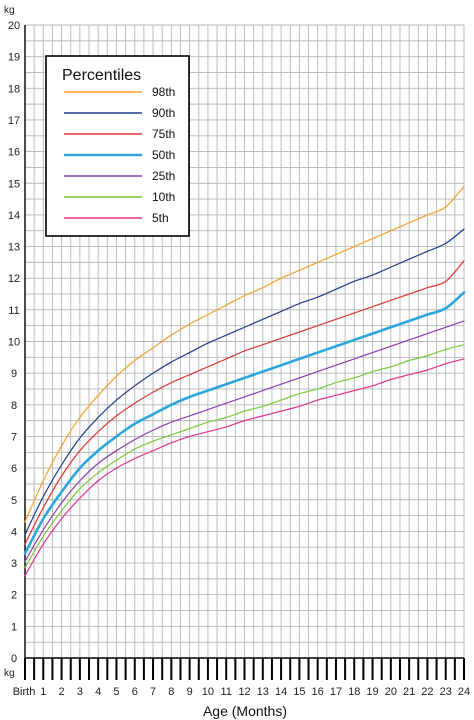 The height and width of the screenshot is (720, 474). Describe the element at coordinates (14, 406) in the screenshot. I see `y-tick-label: 8` at that location.